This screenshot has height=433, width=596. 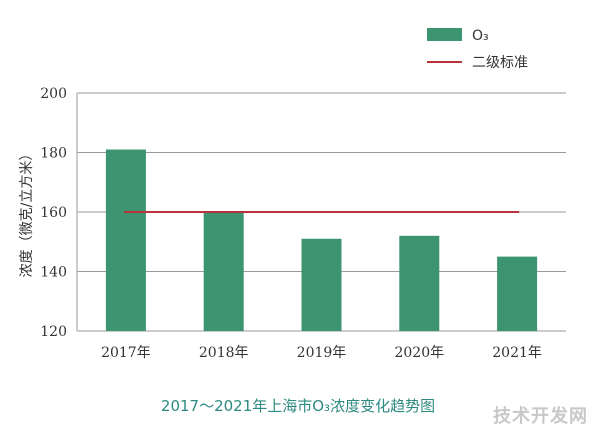 I want to click on legend-label-bar: O₃, so click(x=480, y=36).